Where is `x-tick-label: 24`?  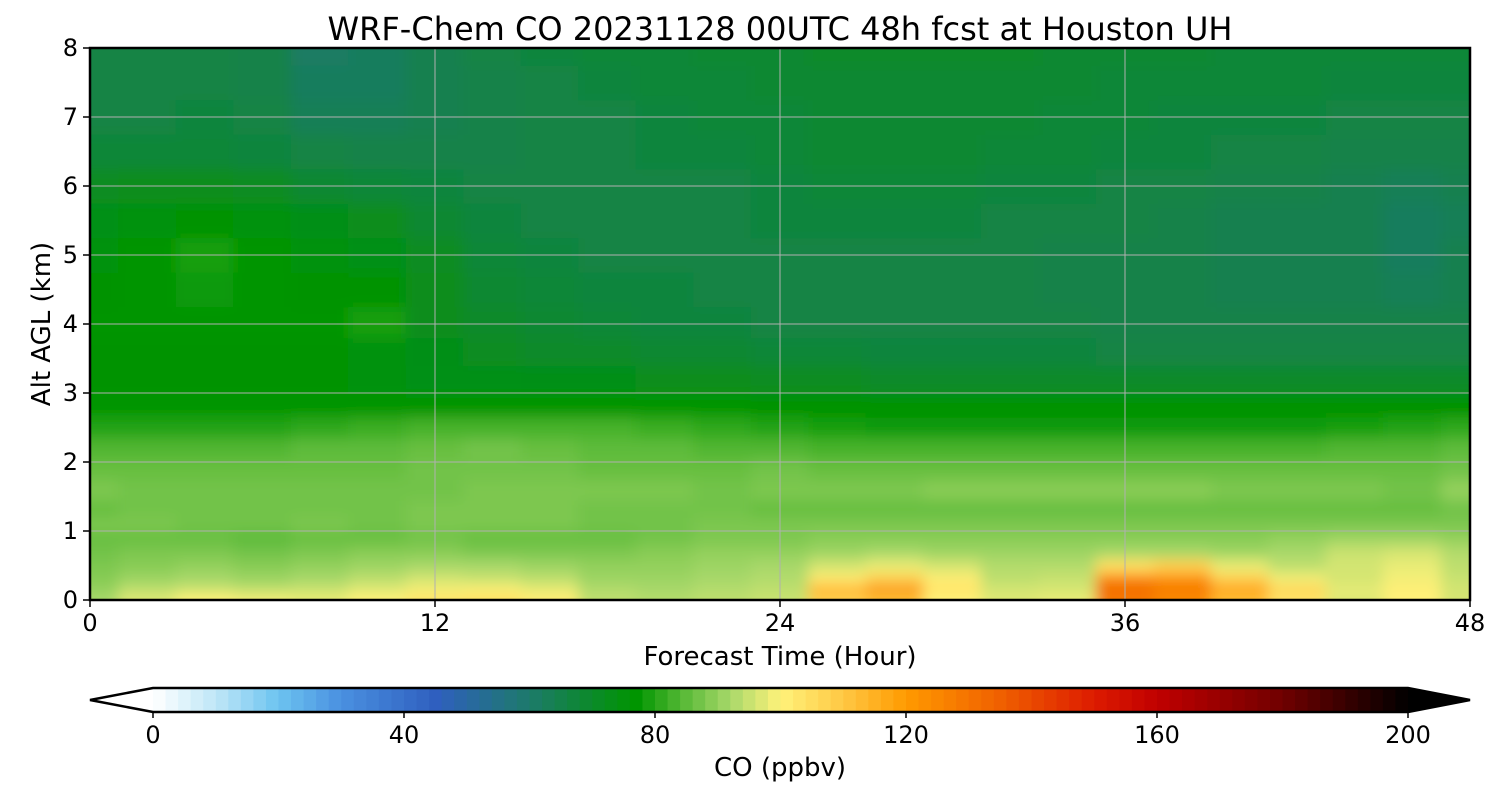
x-tick-label: 24 is located at coordinates (780, 623).